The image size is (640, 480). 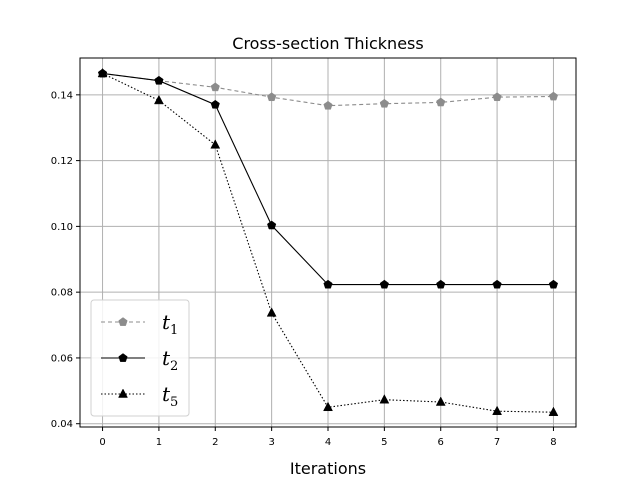 What do you see at coordinates (215, 442) in the screenshot?
I see `x-tick-label: 2` at bounding box center [215, 442].